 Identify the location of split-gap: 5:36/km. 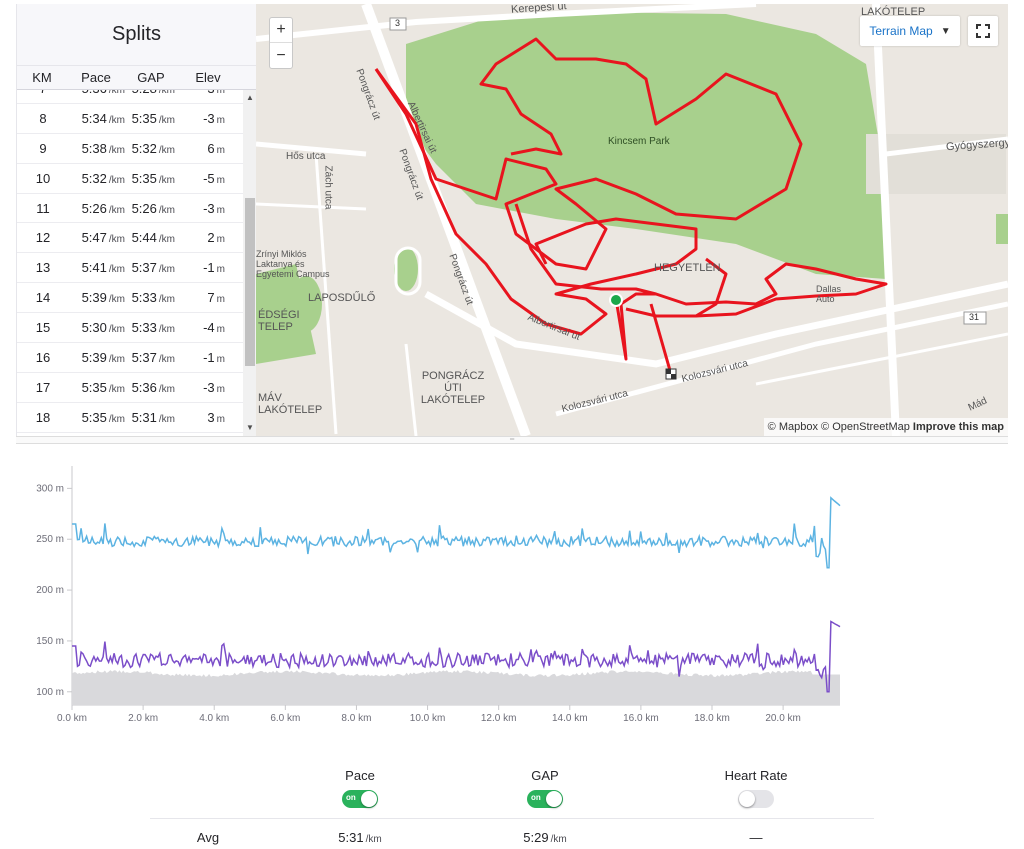
(150, 387).